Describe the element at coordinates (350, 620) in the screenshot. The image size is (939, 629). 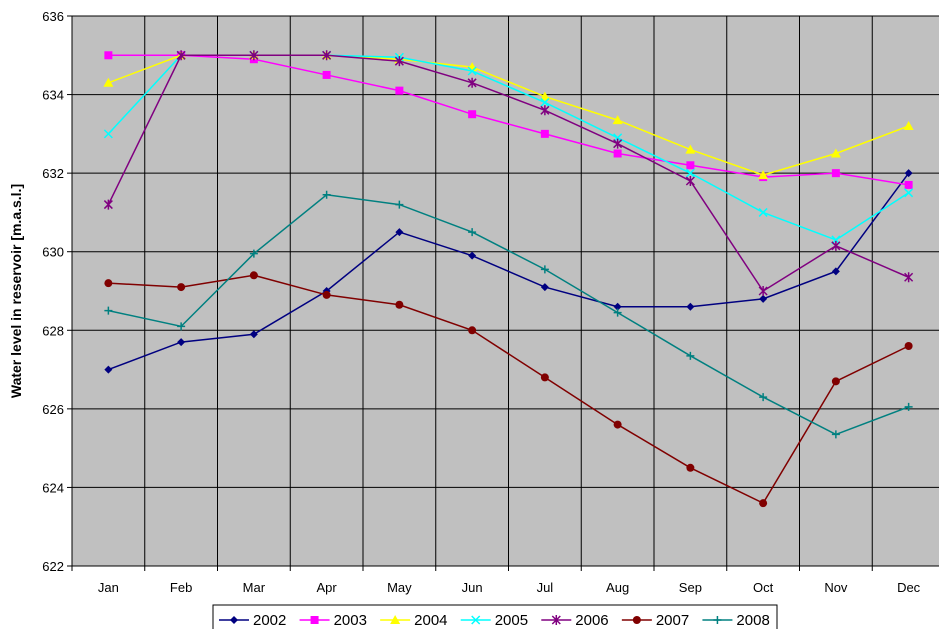
I see `legend-label: 2003` at that location.